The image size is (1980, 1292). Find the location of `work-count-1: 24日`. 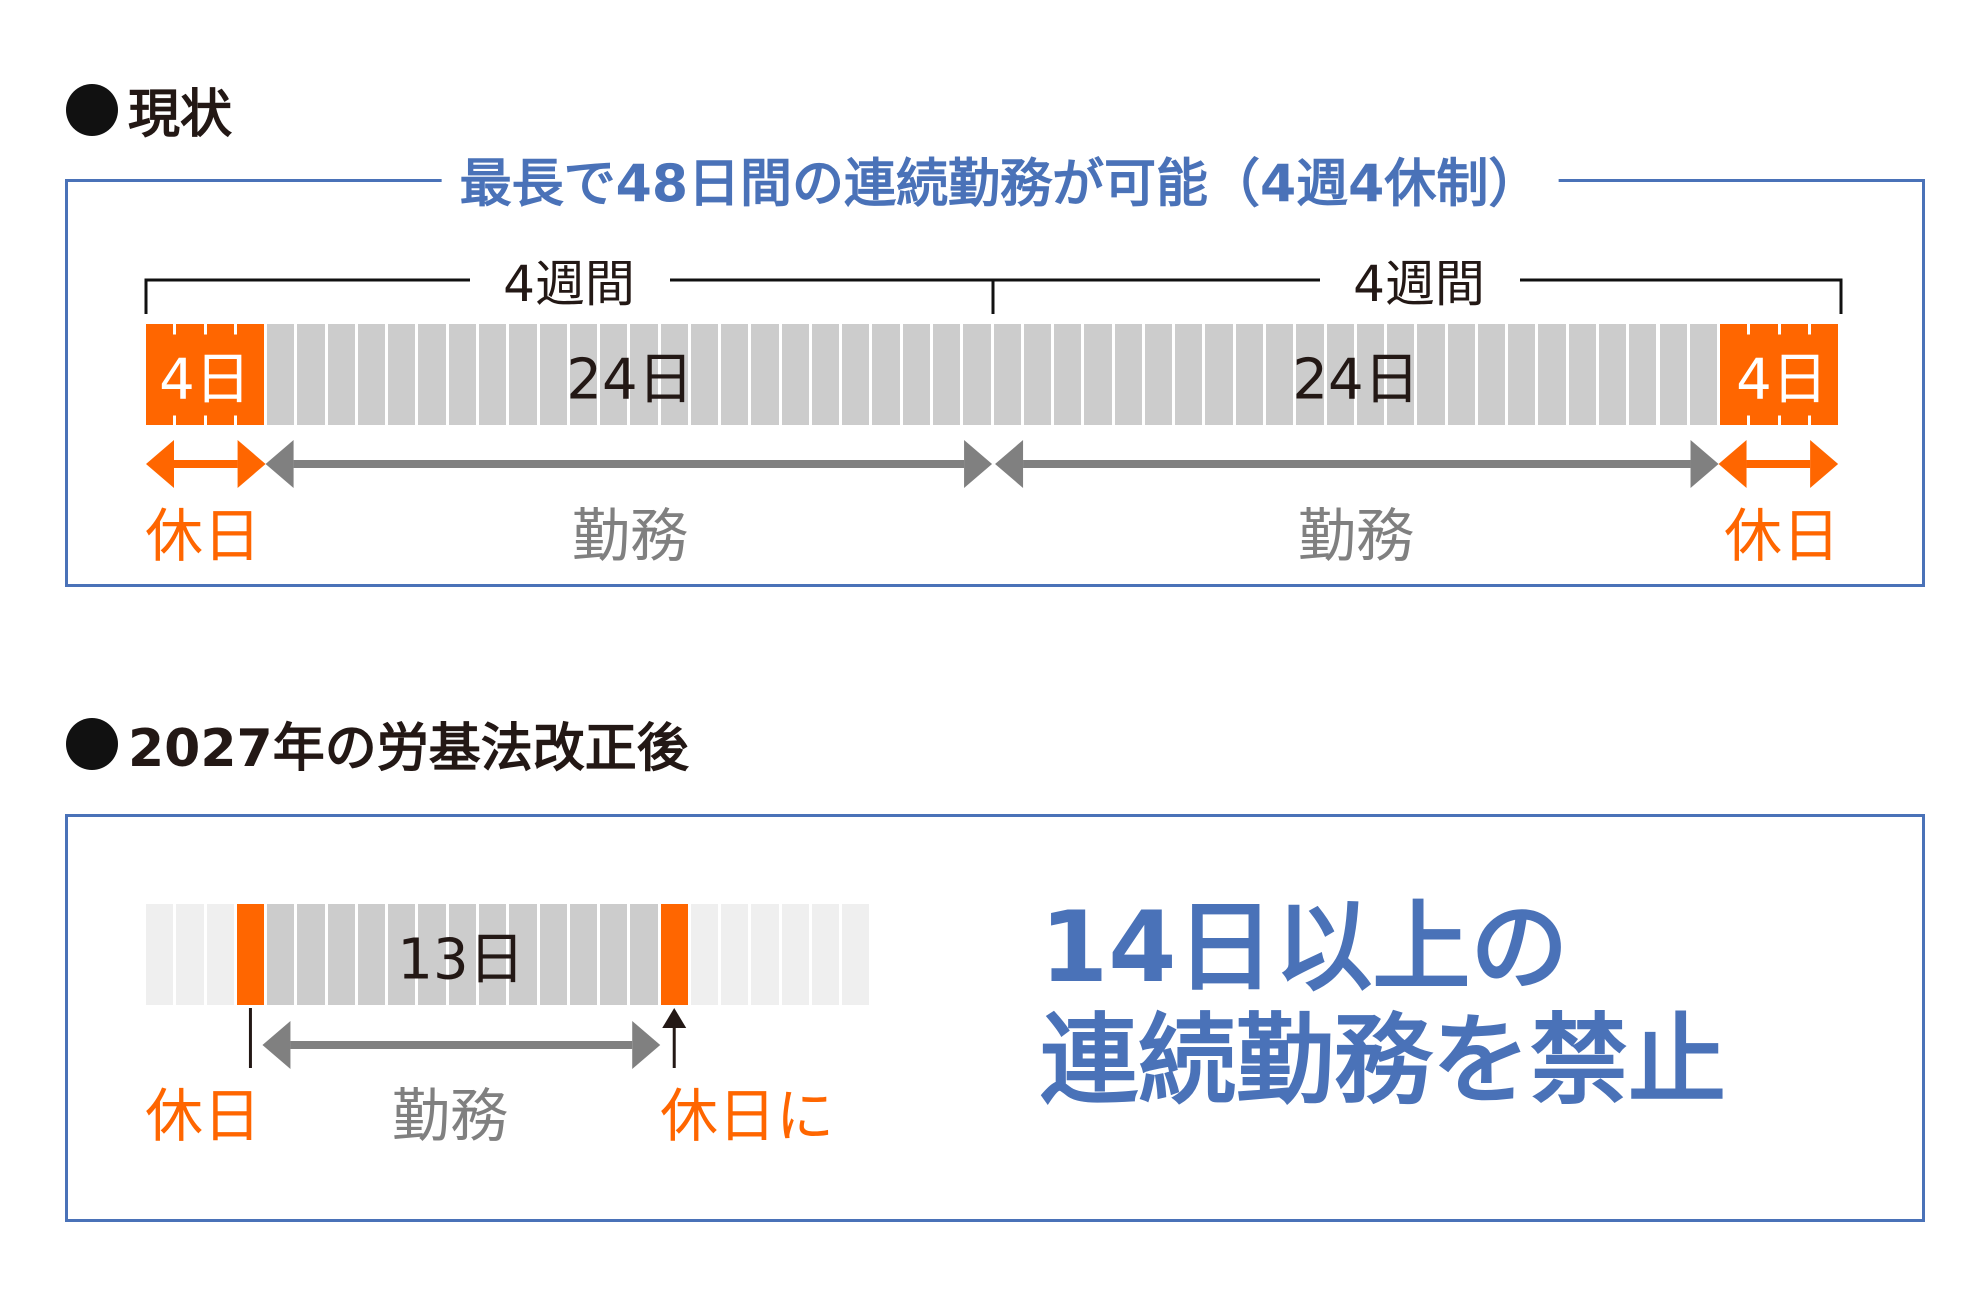

work-count-1: 24日 is located at coordinates (630, 380).